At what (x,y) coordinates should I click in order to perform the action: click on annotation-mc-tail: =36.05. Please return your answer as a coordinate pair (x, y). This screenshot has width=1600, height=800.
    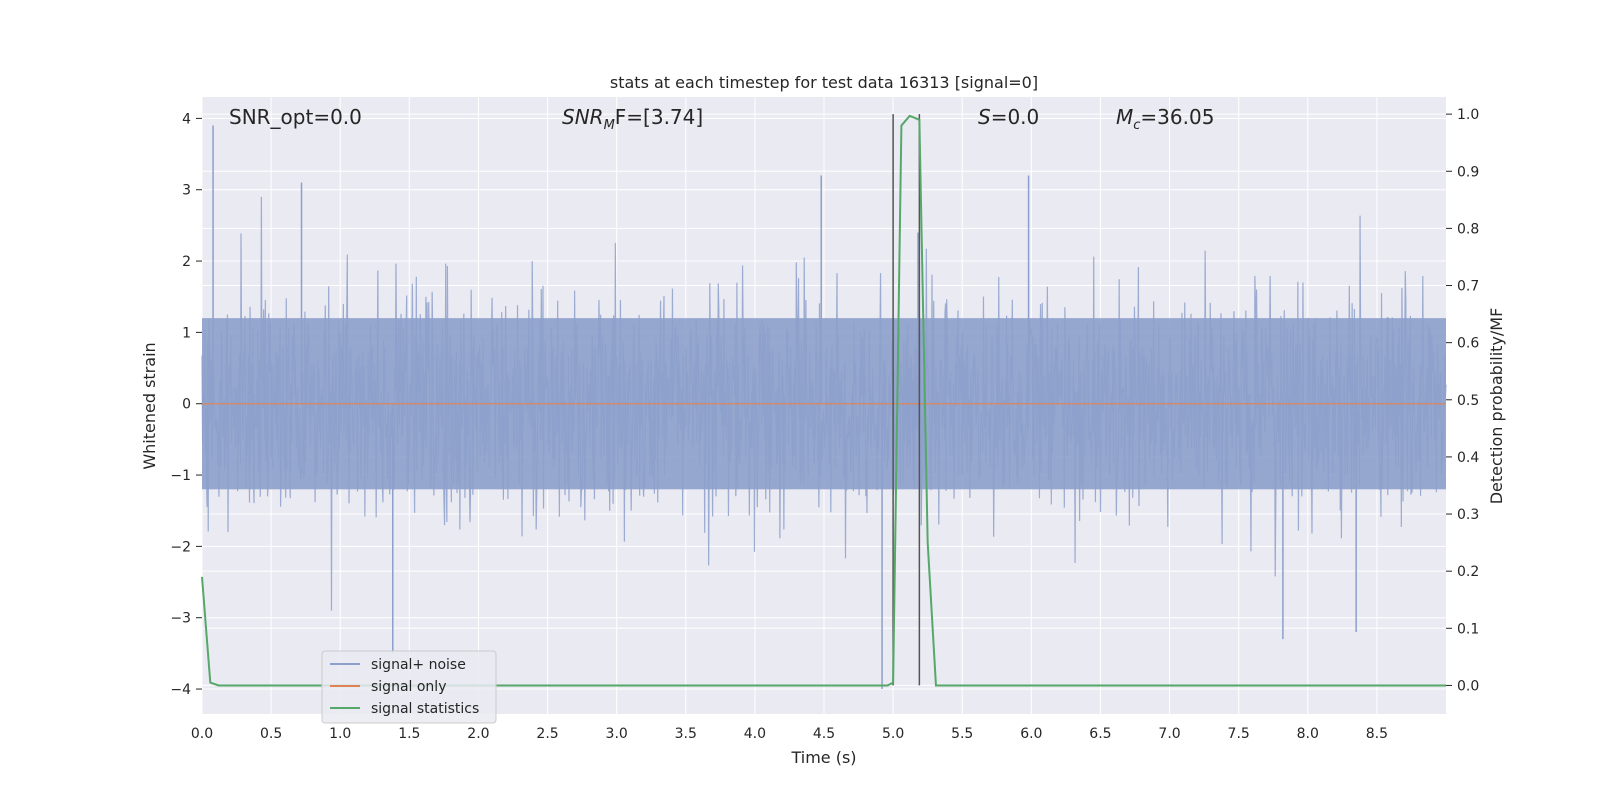
    Looking at the image, I should click on (1177, 117).